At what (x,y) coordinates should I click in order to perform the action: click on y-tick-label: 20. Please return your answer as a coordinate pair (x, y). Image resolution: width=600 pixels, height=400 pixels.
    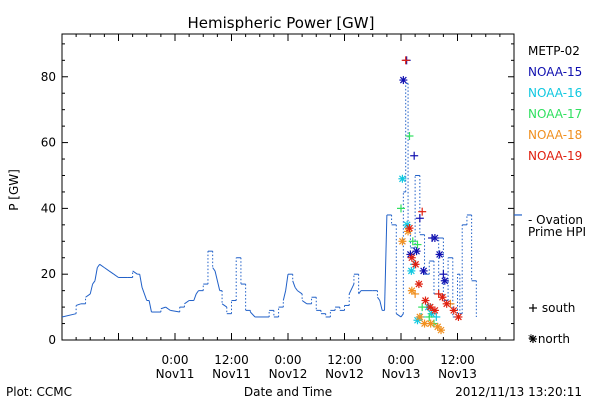
    Looking at the image, I should click on (48, 274).